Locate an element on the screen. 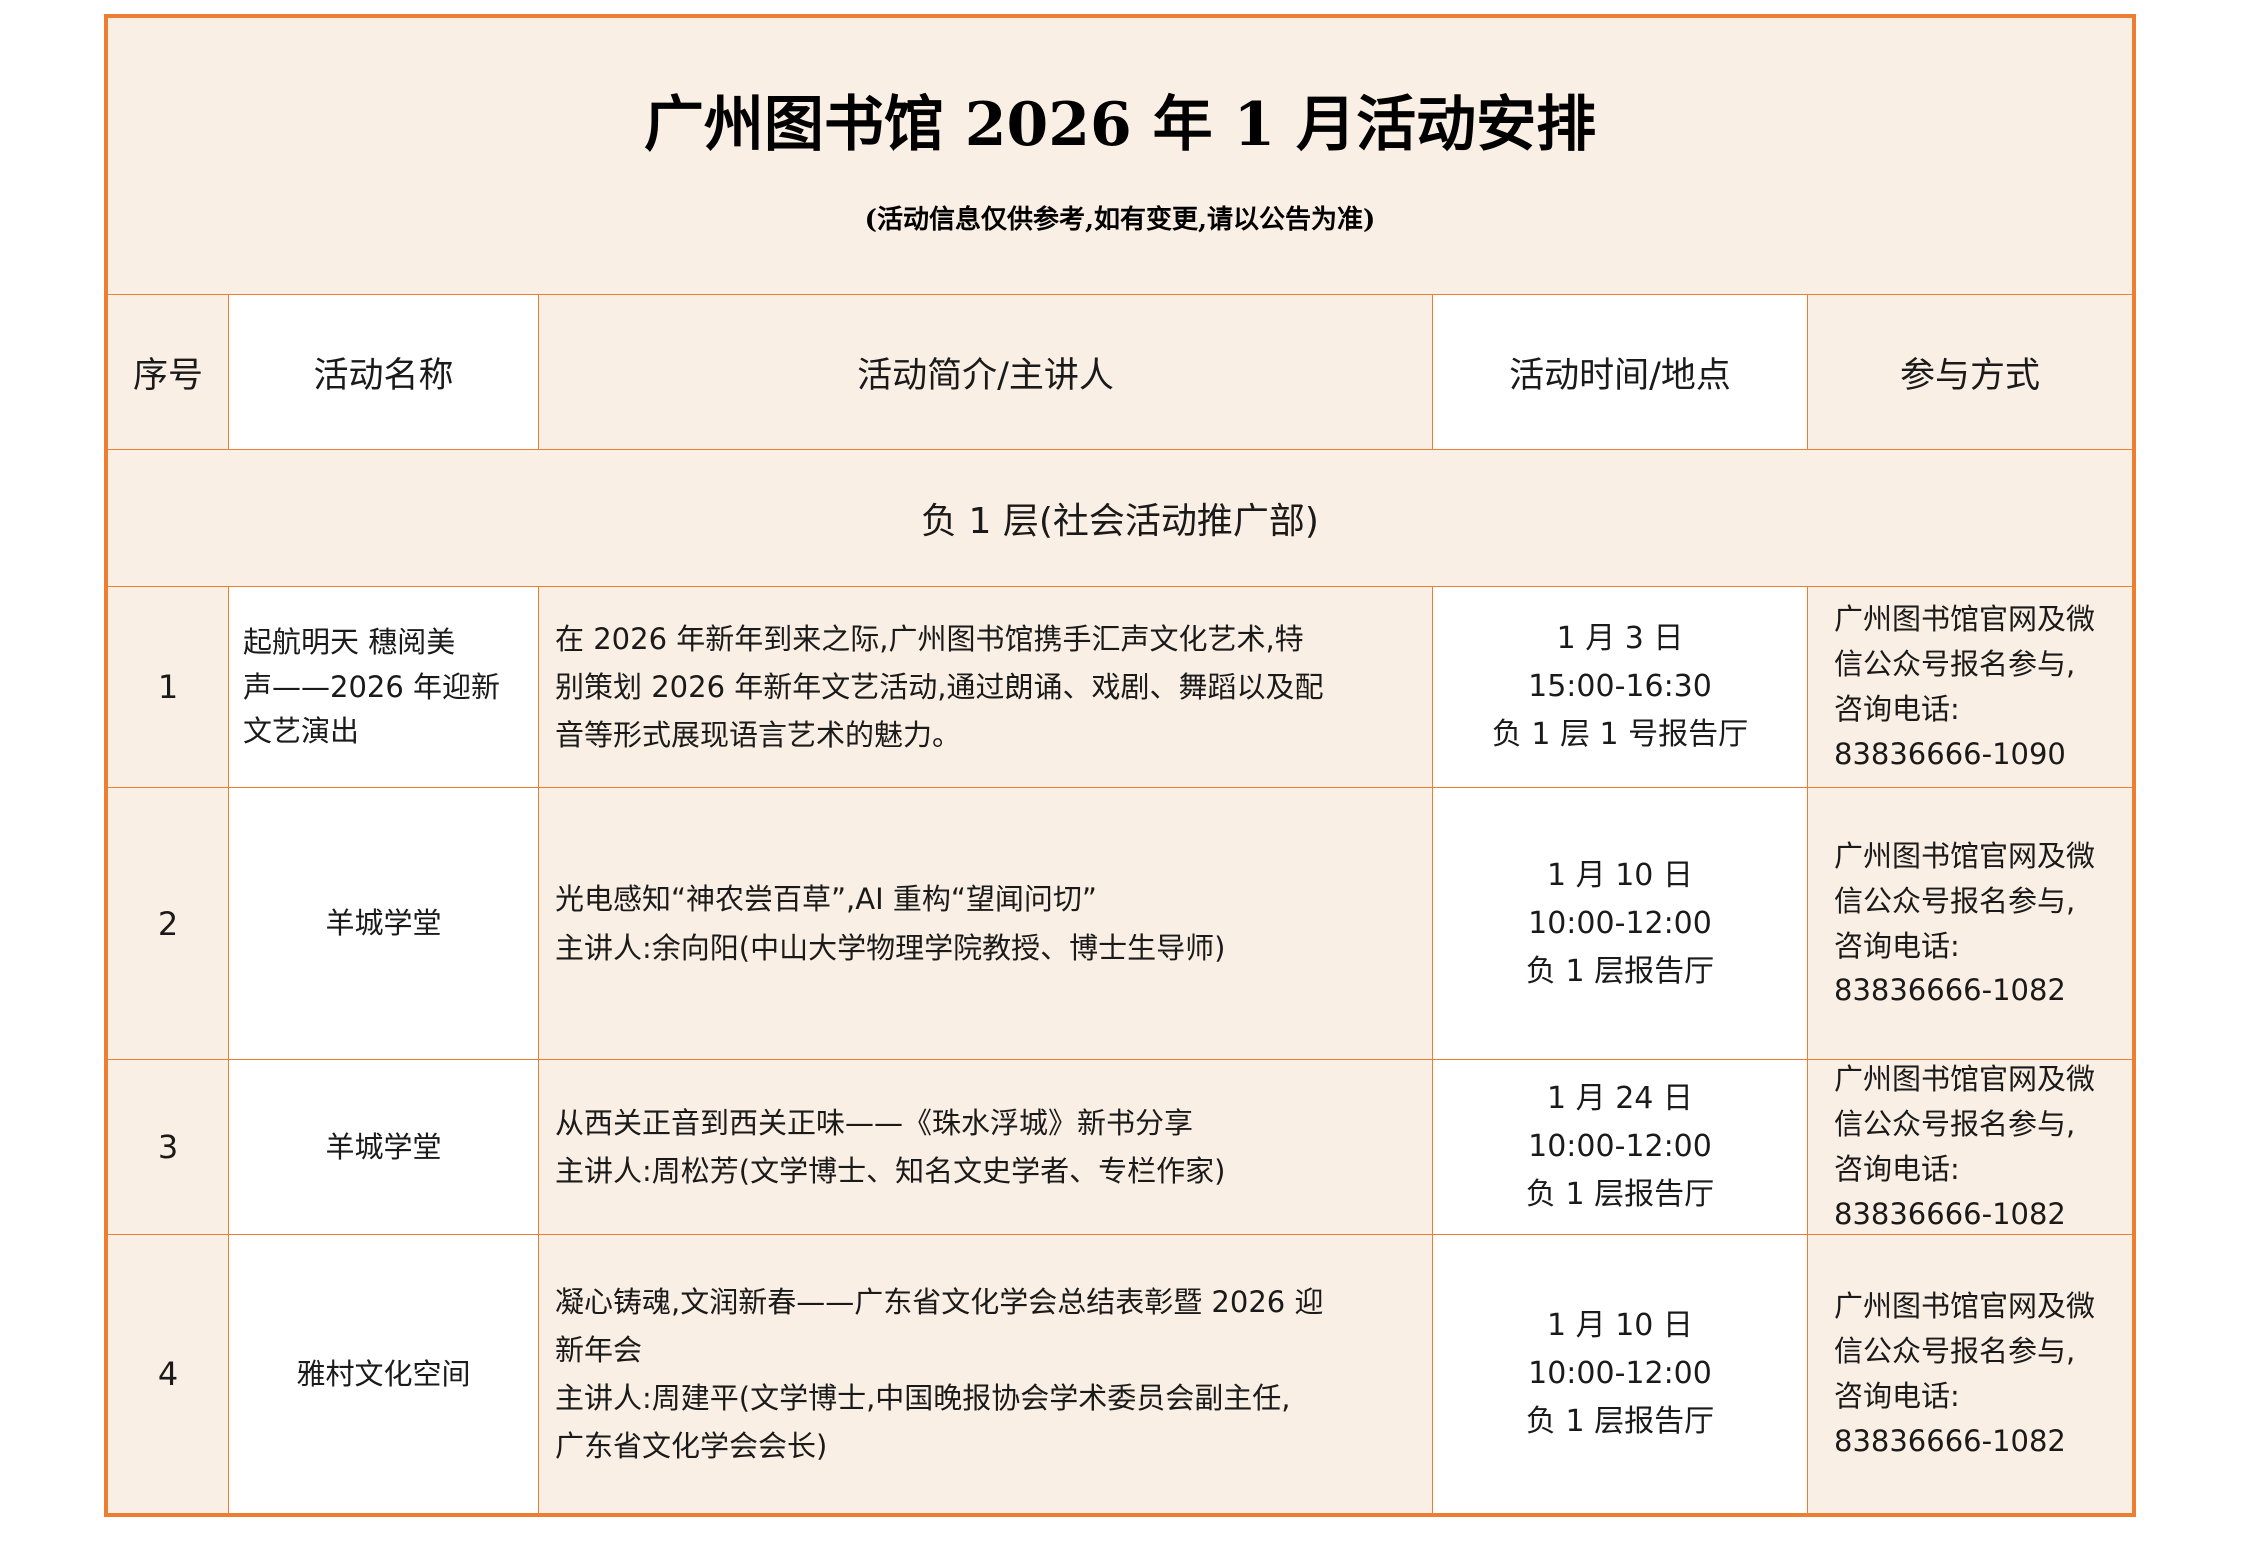 This screenshot has width=2245, height=1547. row-3-time: 1 月 24 日 10:00-12:00 负 1 层报告厅 is located at coordinates (1620, 1146).